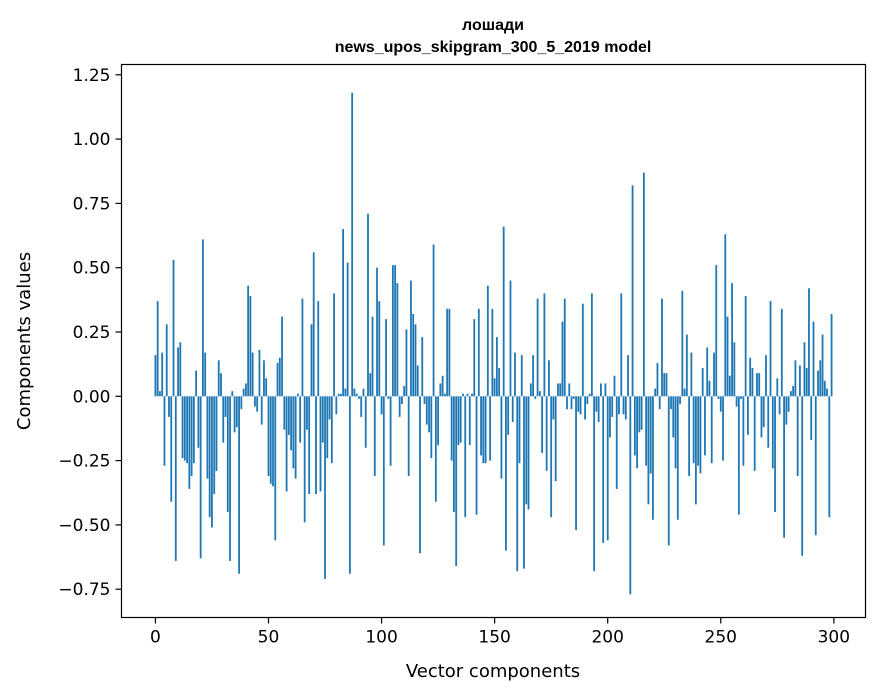  What do you see at coordinates (92, 204) in the screenshot?
I see `y-tick-label: 0.75` at bounding box center [92, 204].